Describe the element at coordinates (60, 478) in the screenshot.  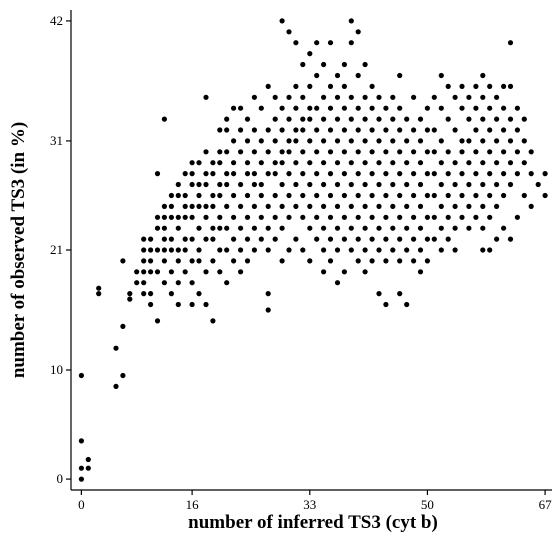
I see `y-tick-label: 0` at that location.